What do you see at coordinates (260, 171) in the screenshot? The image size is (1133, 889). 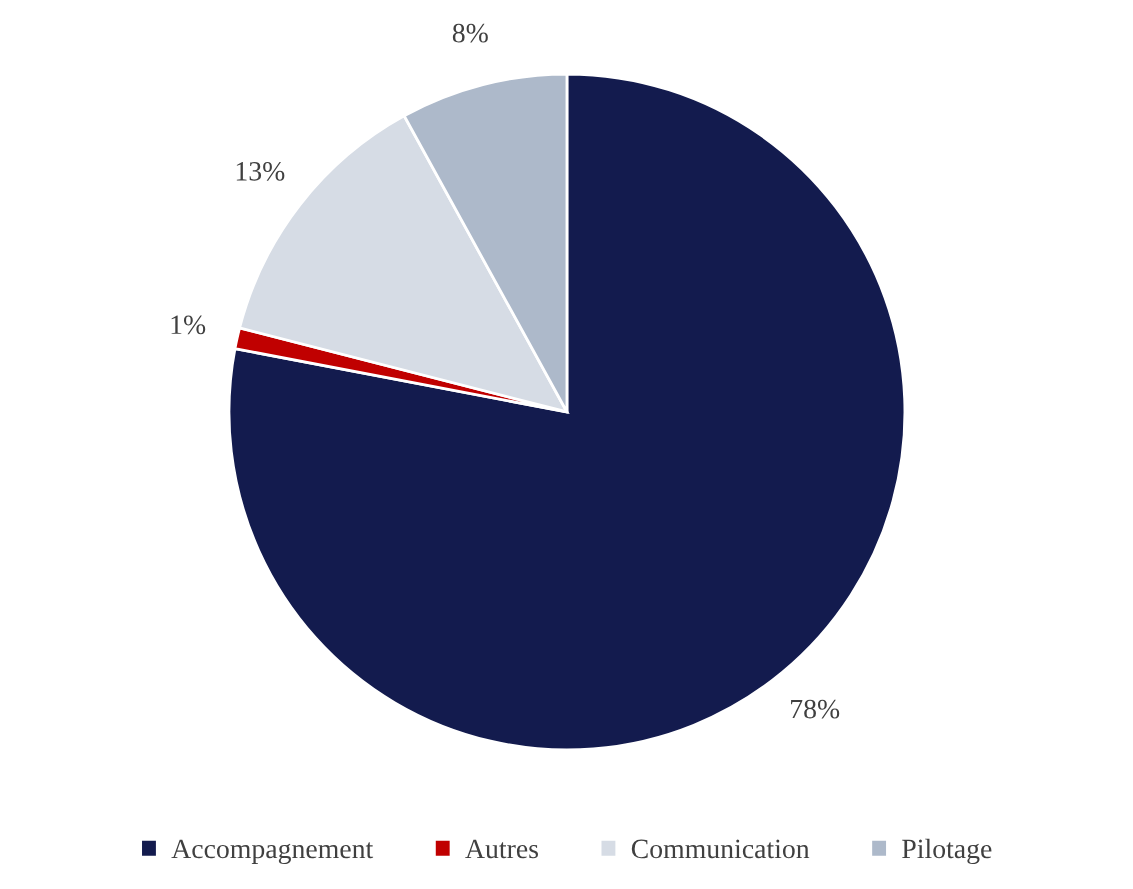 I see `data-label: 13%` at bounding box center [260, 171].